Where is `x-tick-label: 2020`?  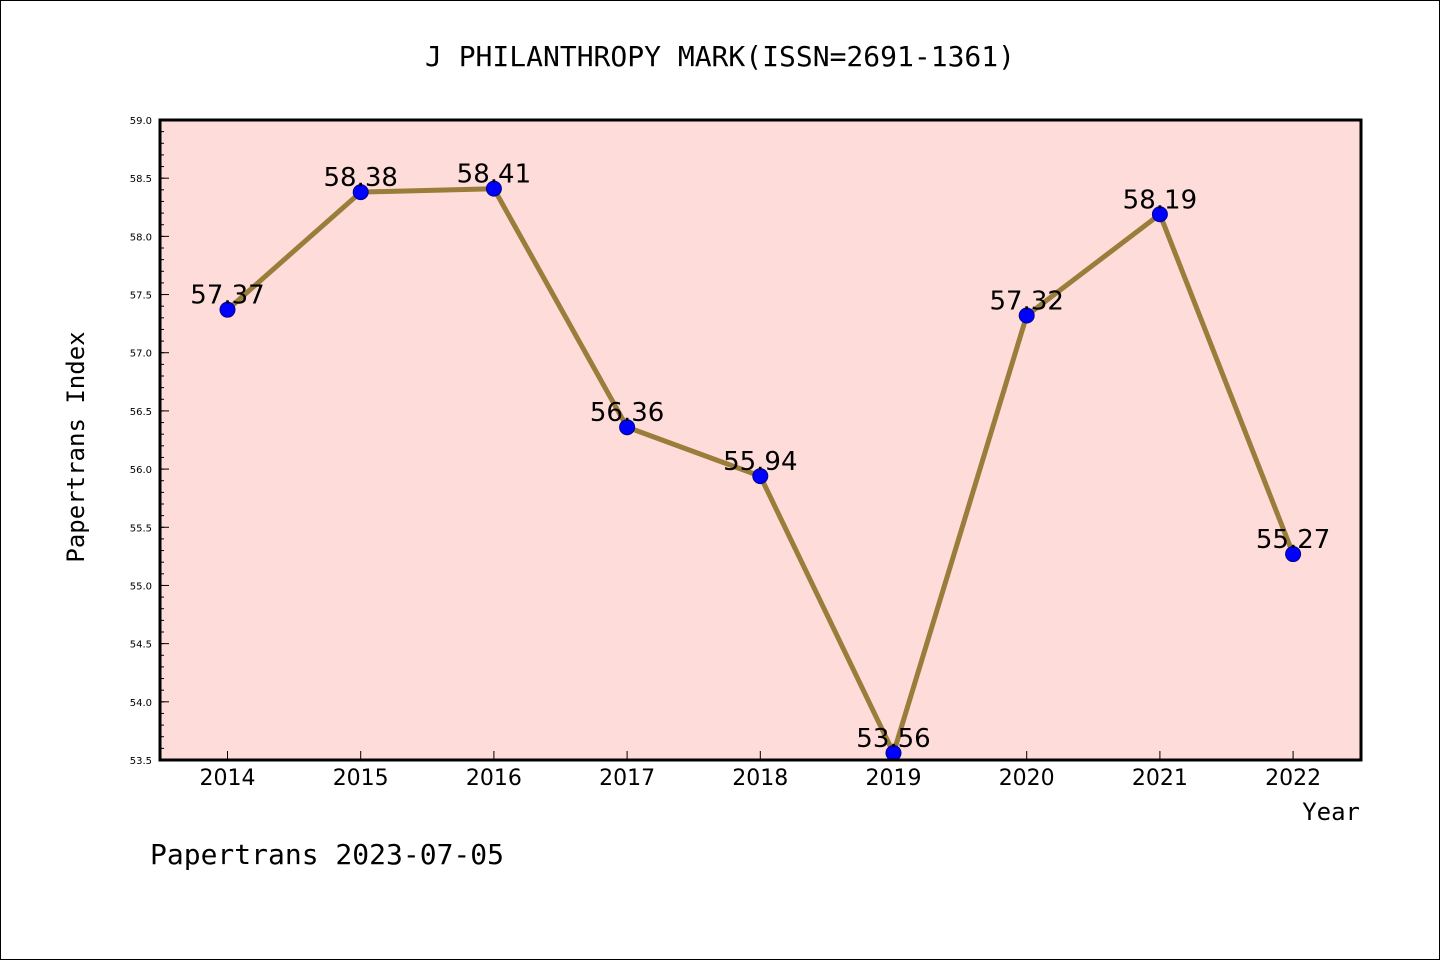
x-tick-label: 2020 is located at coordinates (1027, 778).